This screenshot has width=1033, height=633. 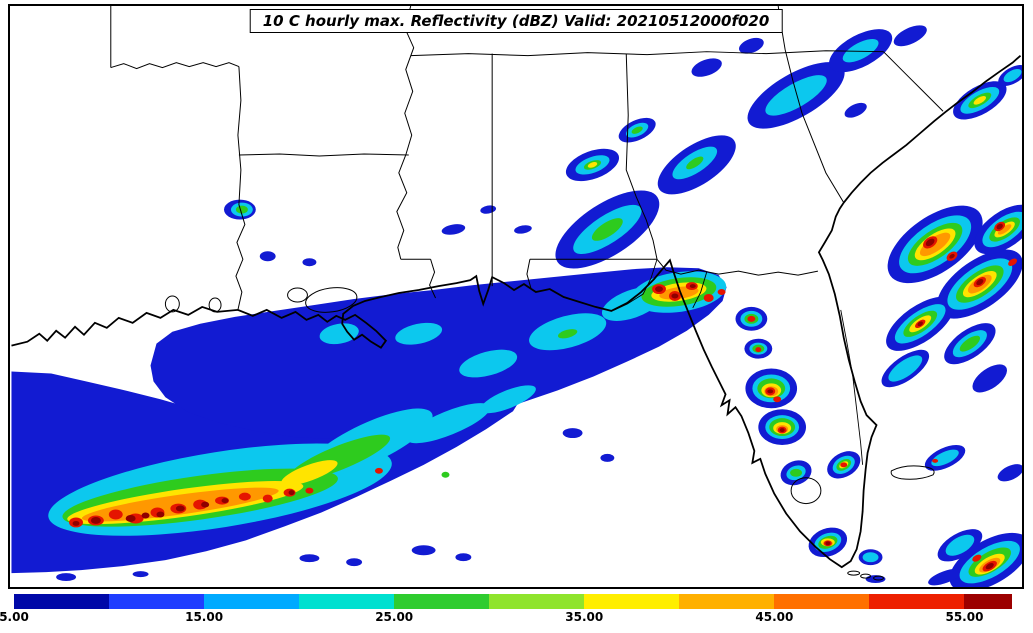 I want to click on colorbar, so click(x=513, y=601).